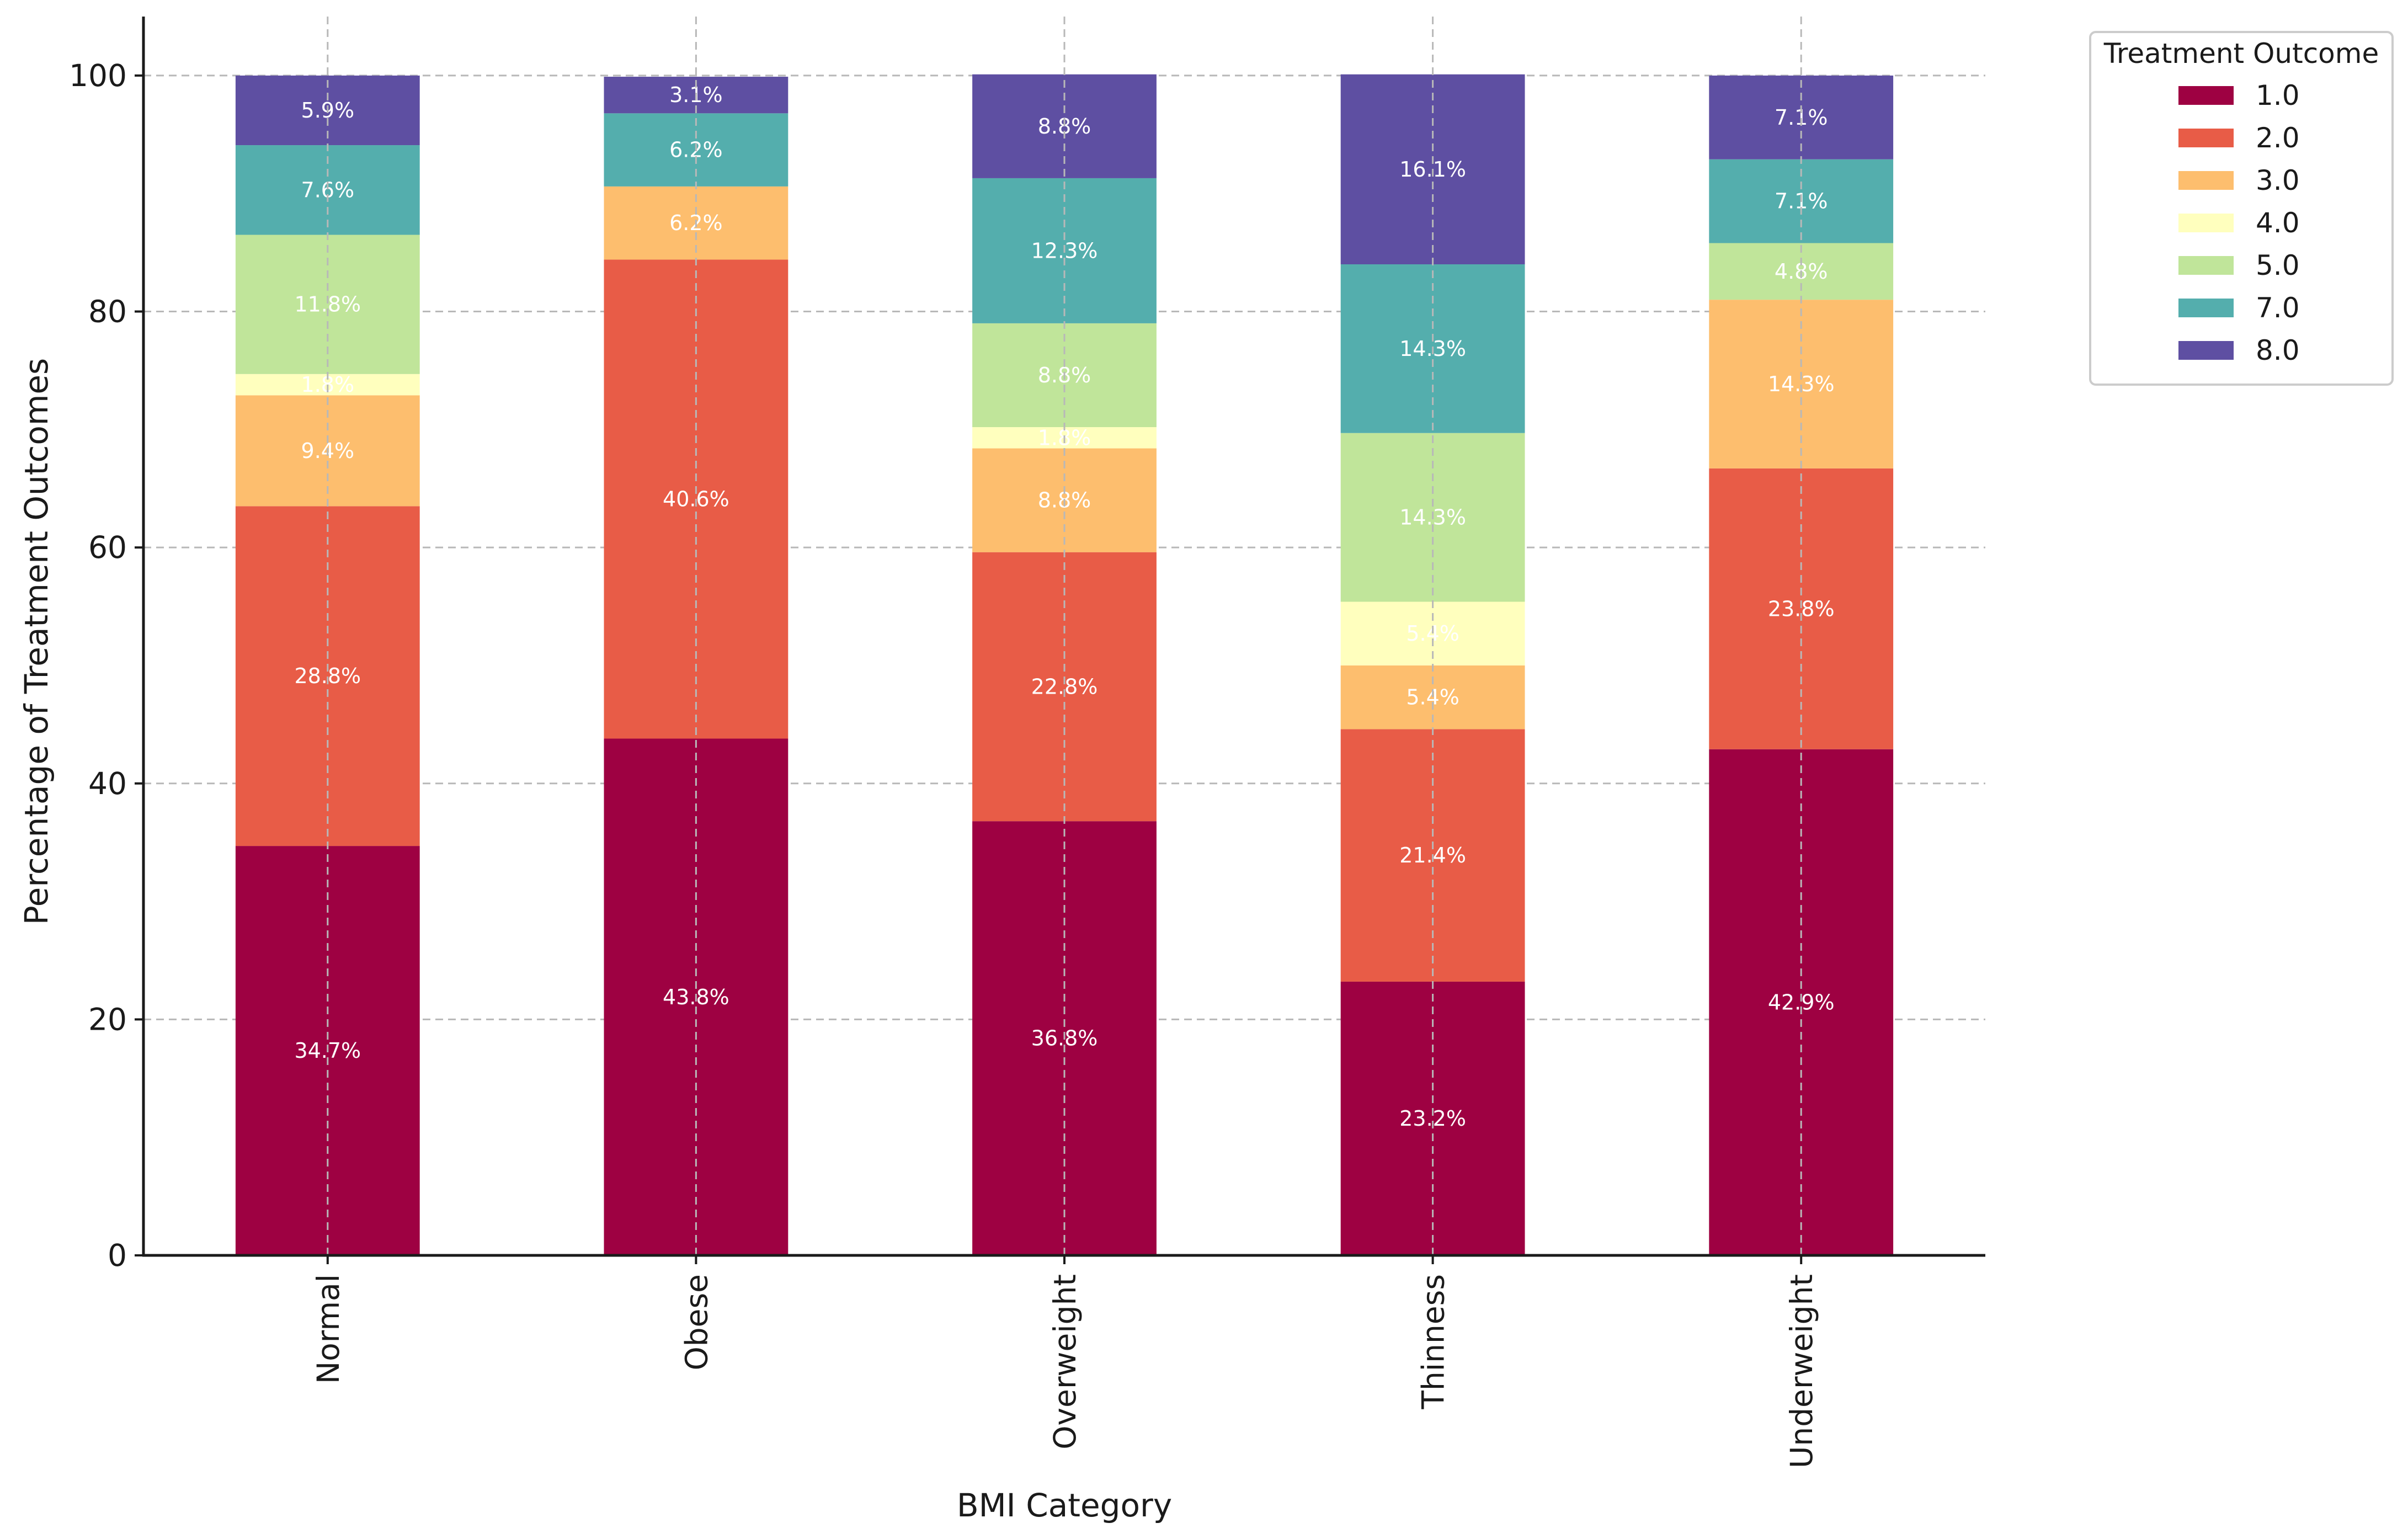 This screenshot has height=1539, width=2408. What do you see at coordinates (118, 1255) in the screenshot?
I see `y-tick-label: 0` at bounding box center [118, 1255].